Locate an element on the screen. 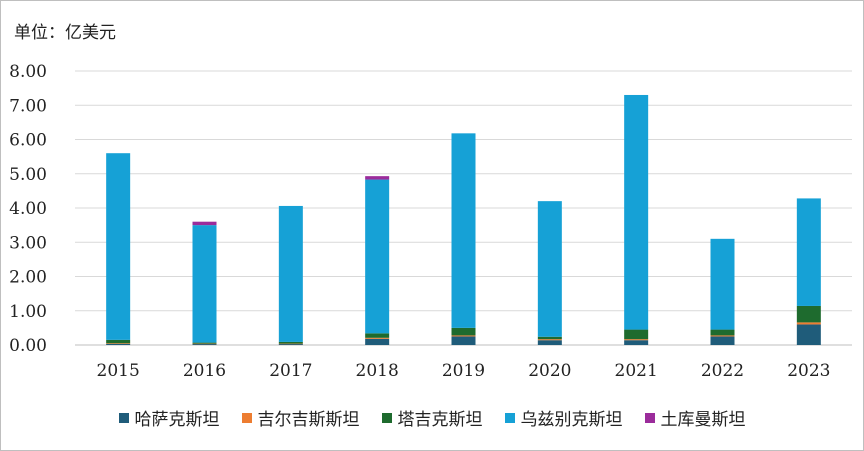 This screenshot has height=451, width=864. y-tick-label: 2.00 is located at coordinates (28, 278).